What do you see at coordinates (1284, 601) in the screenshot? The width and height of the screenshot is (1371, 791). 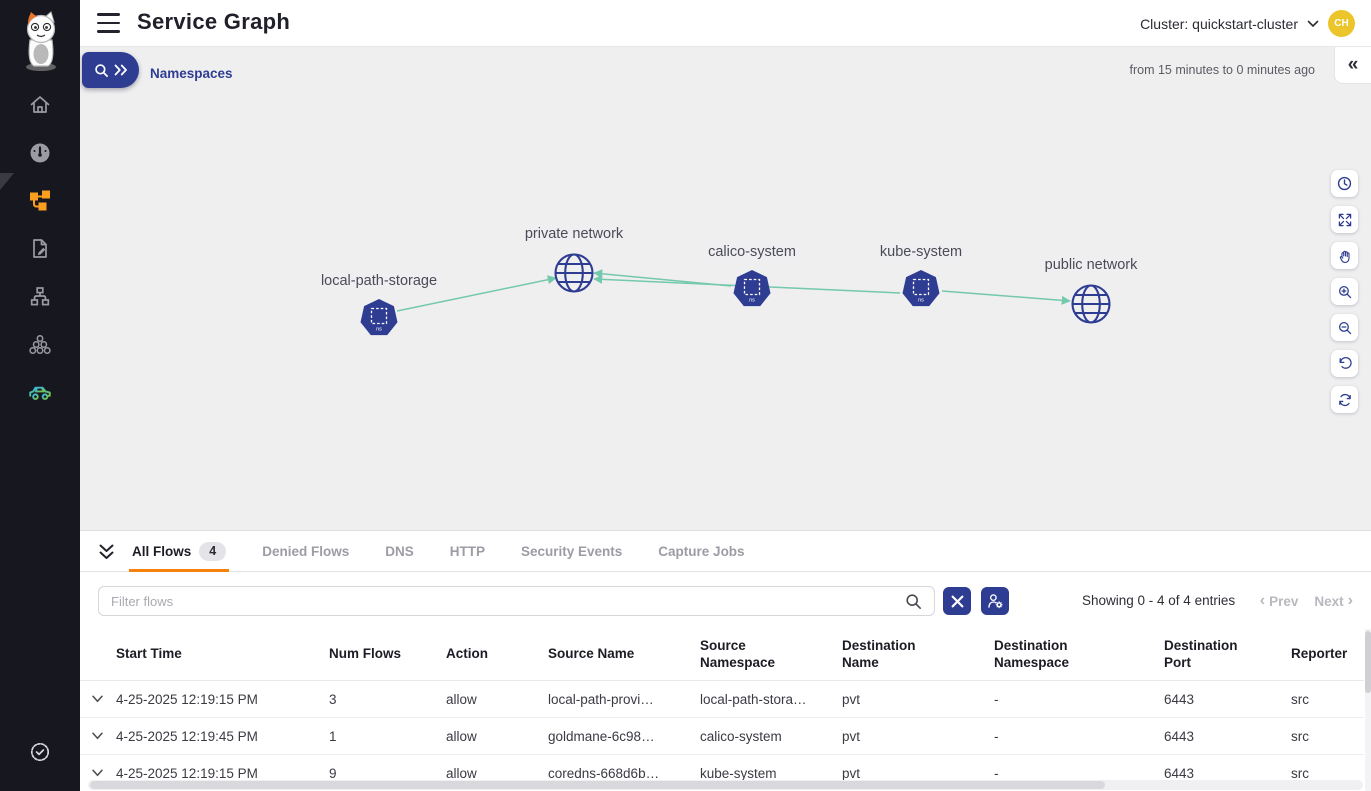 I see `prev-label: Prev` at bounding box center [1284, 601].